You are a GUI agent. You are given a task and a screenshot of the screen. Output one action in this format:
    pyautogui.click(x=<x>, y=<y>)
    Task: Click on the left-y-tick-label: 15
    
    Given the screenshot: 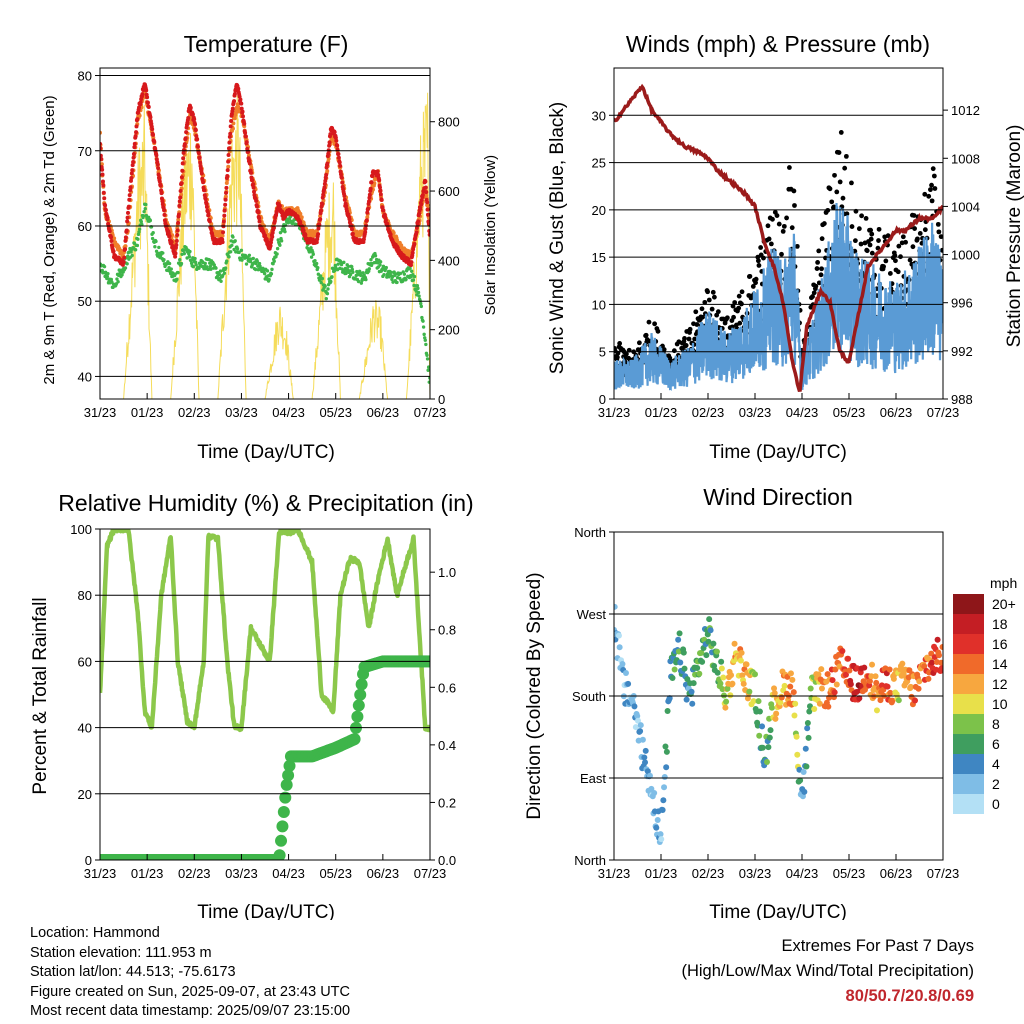 What is the action you would take?
    pyautogui.click(x=599, y=257)
    